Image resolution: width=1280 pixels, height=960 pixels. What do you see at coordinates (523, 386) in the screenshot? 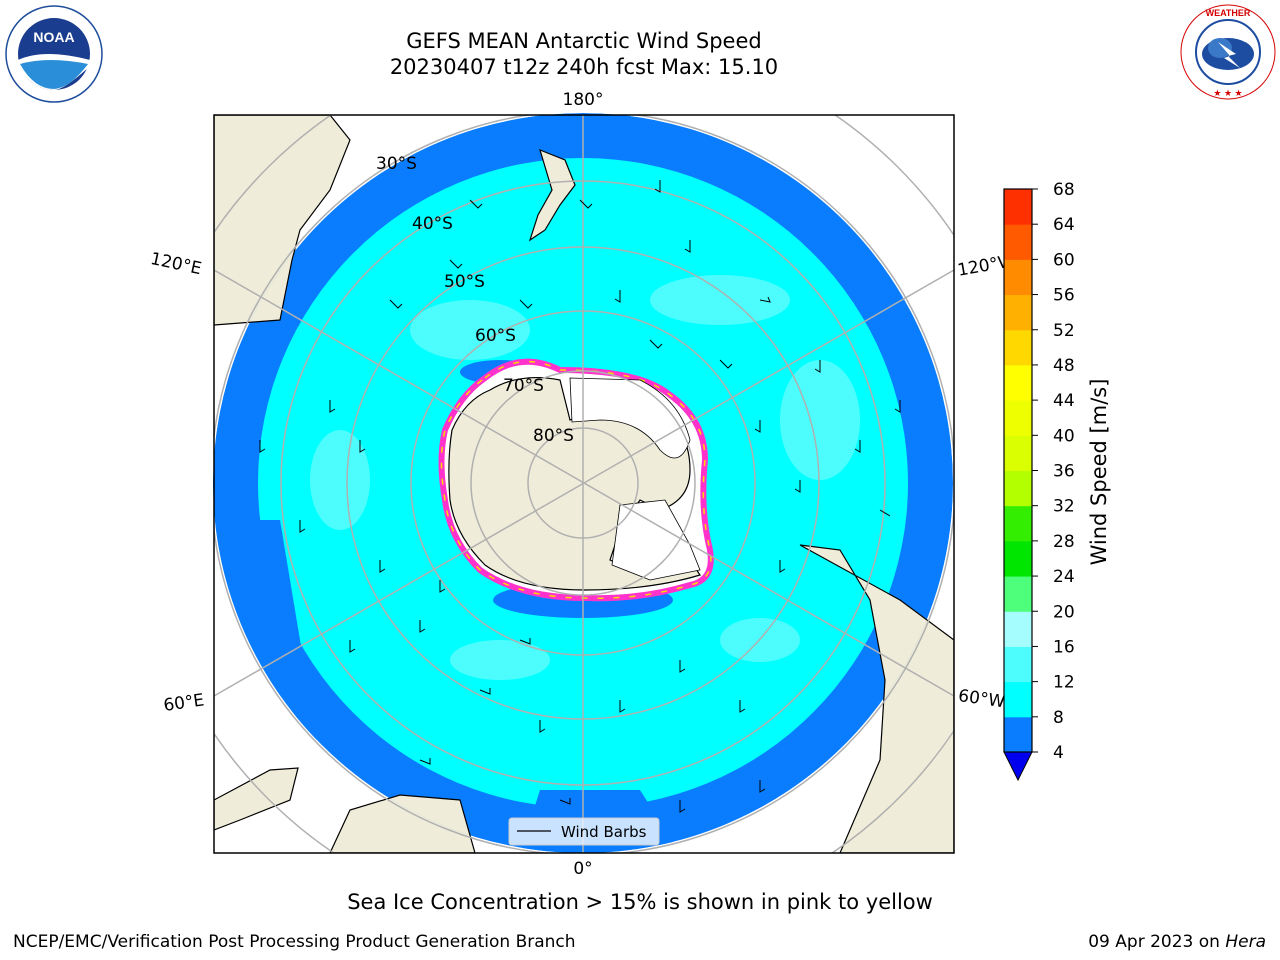
I see `lat-label-70s: 70°S` at bounding box center [523, 386].